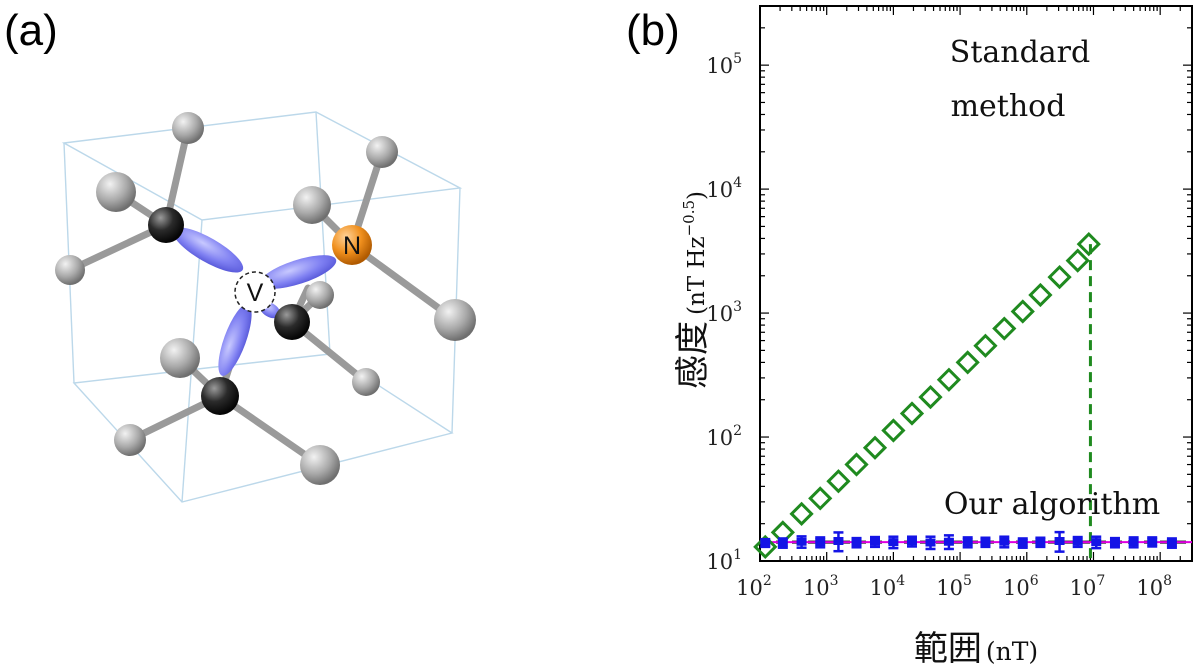 The width and height of the screenshot is (1200, 670). What do you see at coordinates (724, 64) in the screenshot?
I see `y-tick-label: 105` at bounding box center [724, 64].